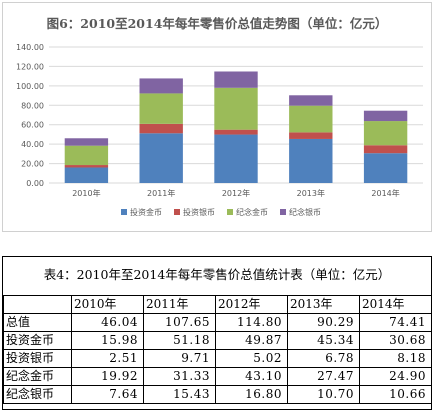  Describe the element at coordinates (199, 212) in the screenshot. I see `legend-label: 投资银币` at that location.